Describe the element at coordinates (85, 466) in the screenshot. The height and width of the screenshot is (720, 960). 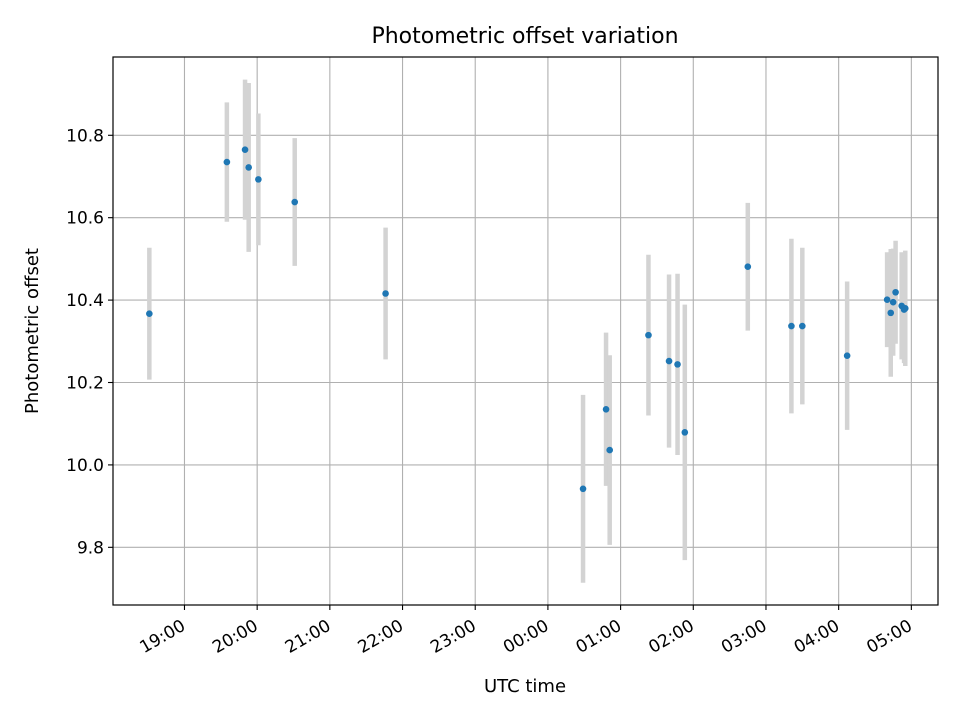
I see `y-tick-label: 10.0` at that location.